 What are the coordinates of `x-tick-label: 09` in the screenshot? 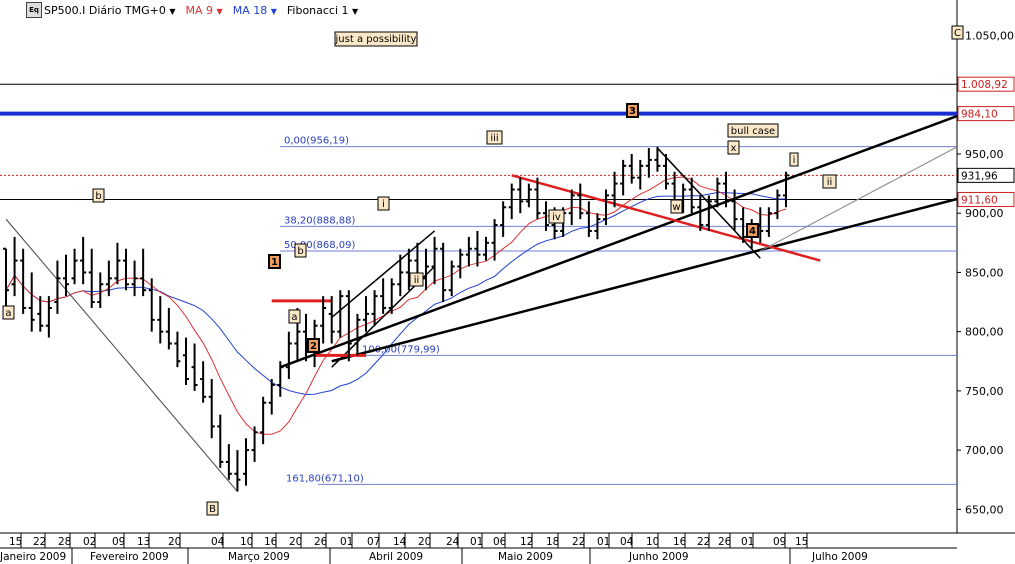 It's located at (779, 542).